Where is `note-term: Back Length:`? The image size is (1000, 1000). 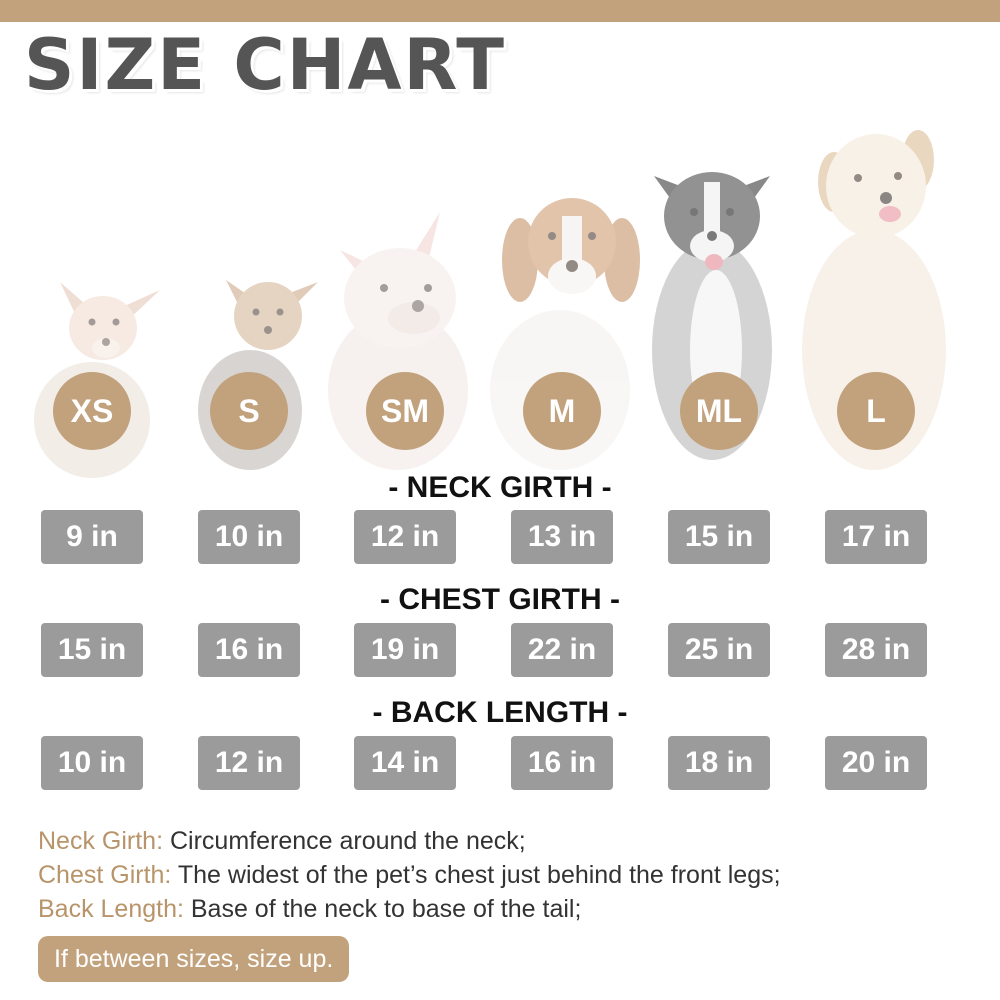
note-term: Back Length: is located at coordinates (111, 909).